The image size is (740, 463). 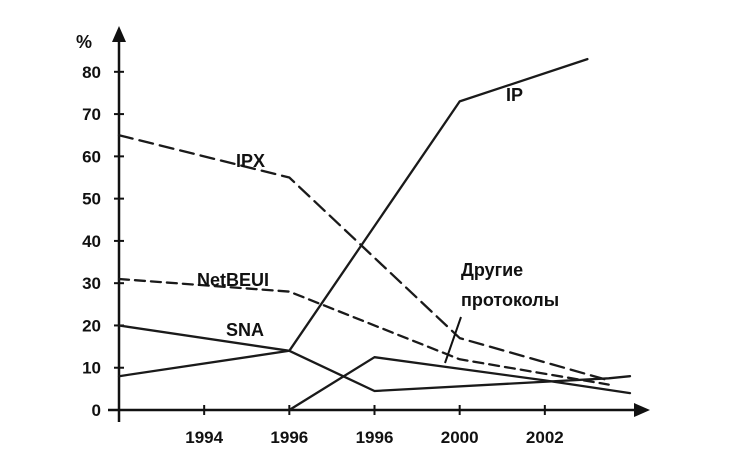 What do you see at coordinates (91, 283) in the screenshot?
I see `y-tick-label: 30` at bounding box center [91, 283].